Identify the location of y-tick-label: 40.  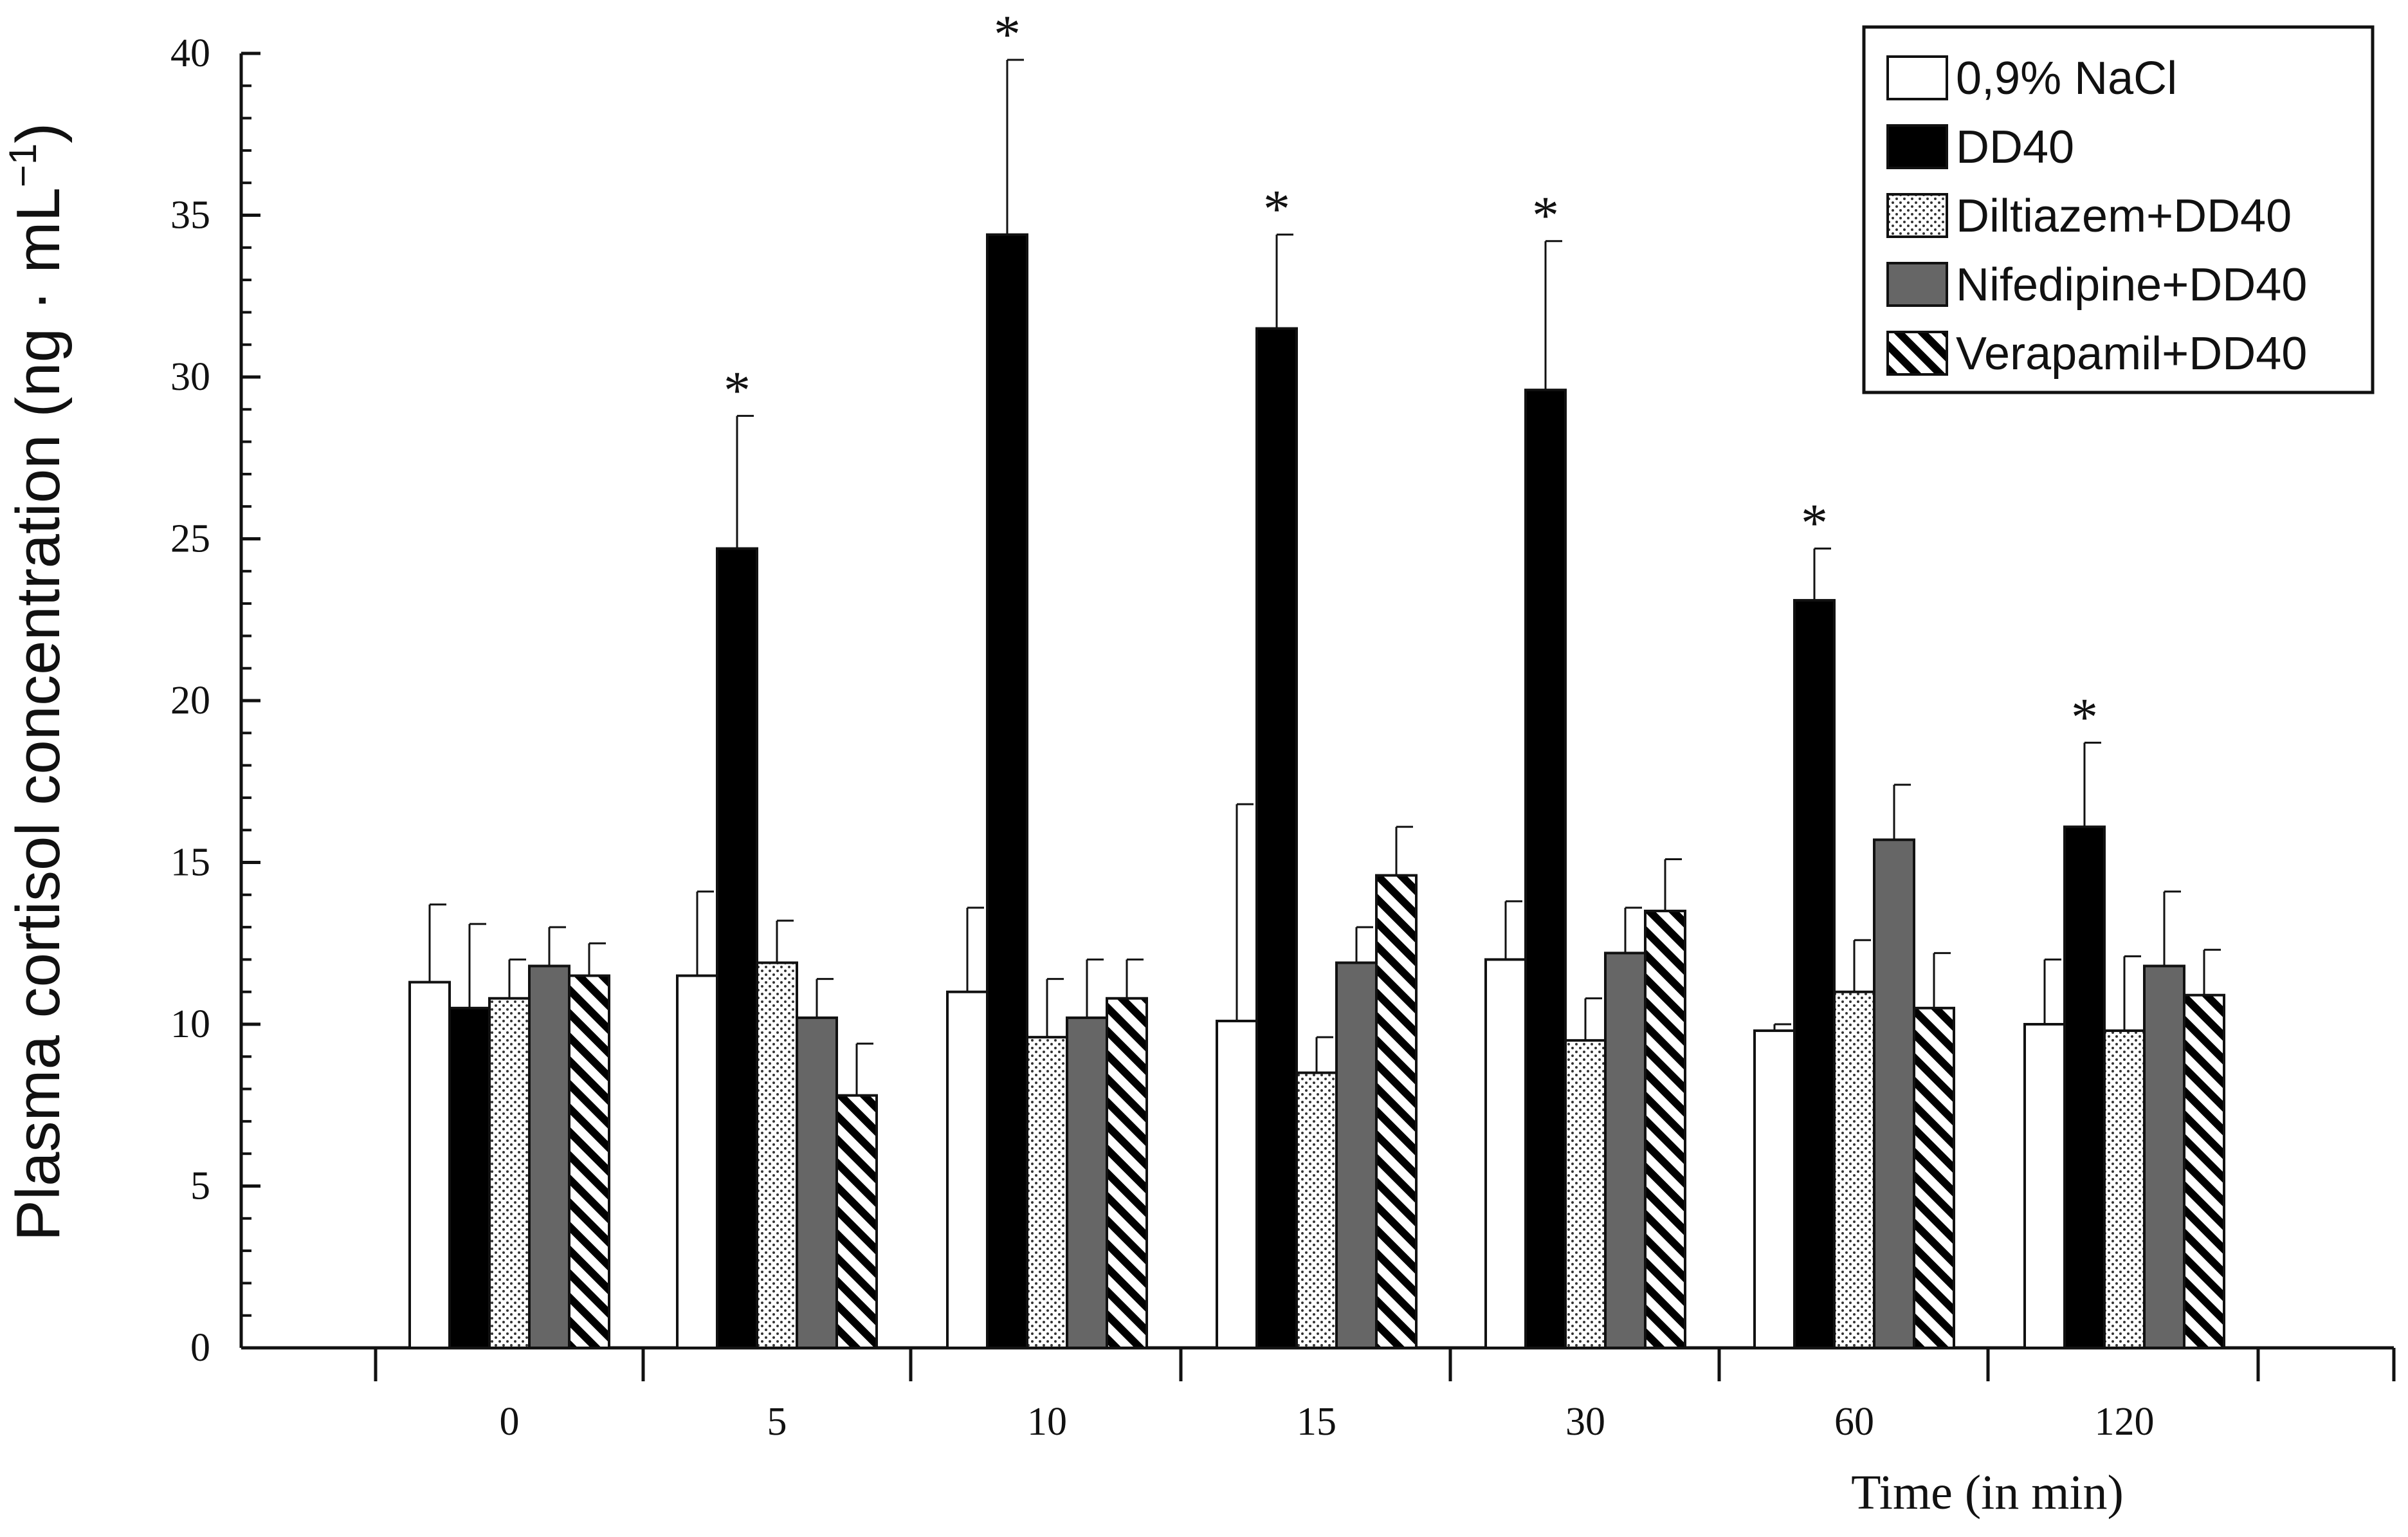
(190, 53).